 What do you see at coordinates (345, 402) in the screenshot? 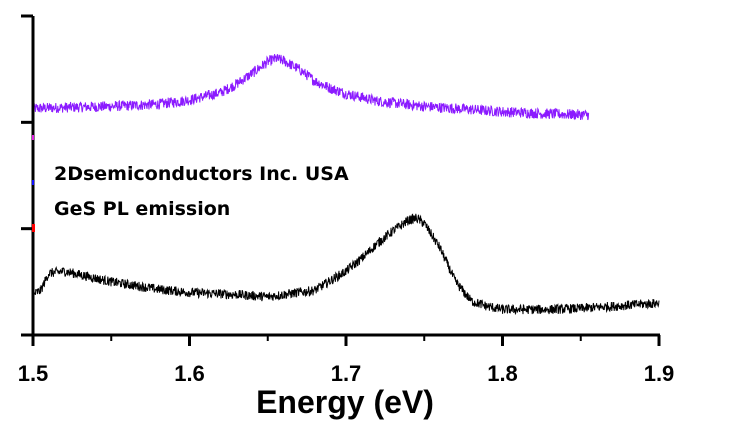
I see `x-axis-title: Energy (eV)` at bounding box center [345, 402].